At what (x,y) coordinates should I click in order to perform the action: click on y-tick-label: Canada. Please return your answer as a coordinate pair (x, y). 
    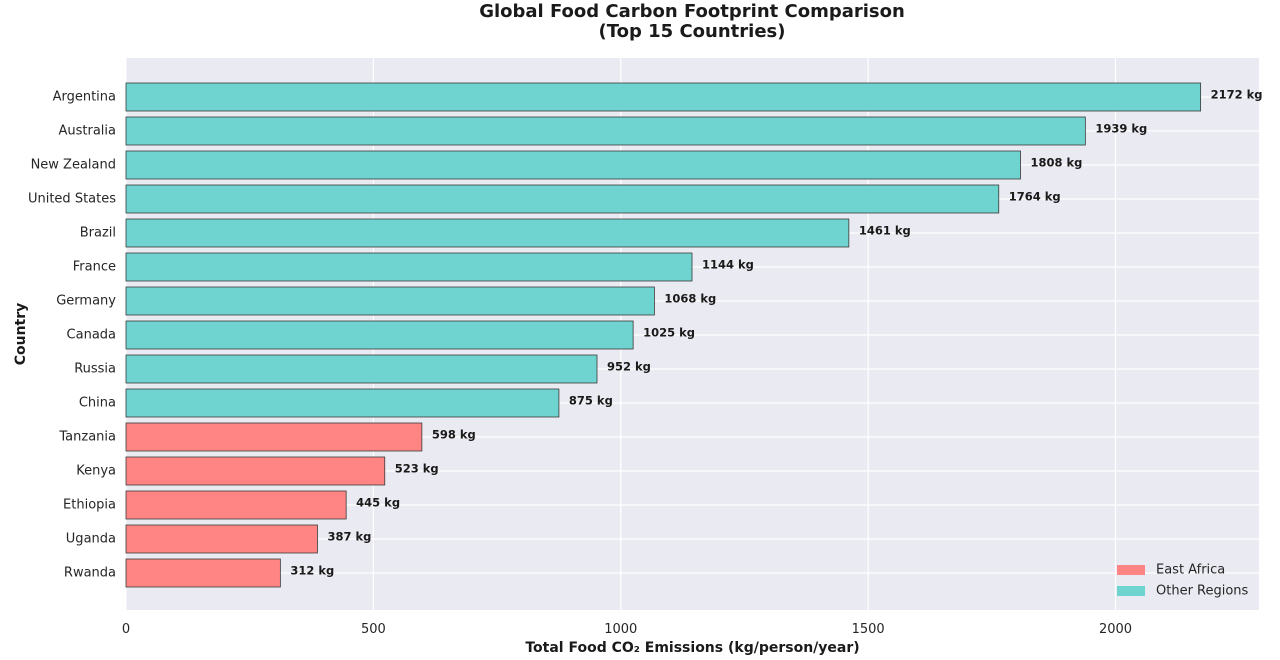
    Looking at the image, I should click on (91, 335).